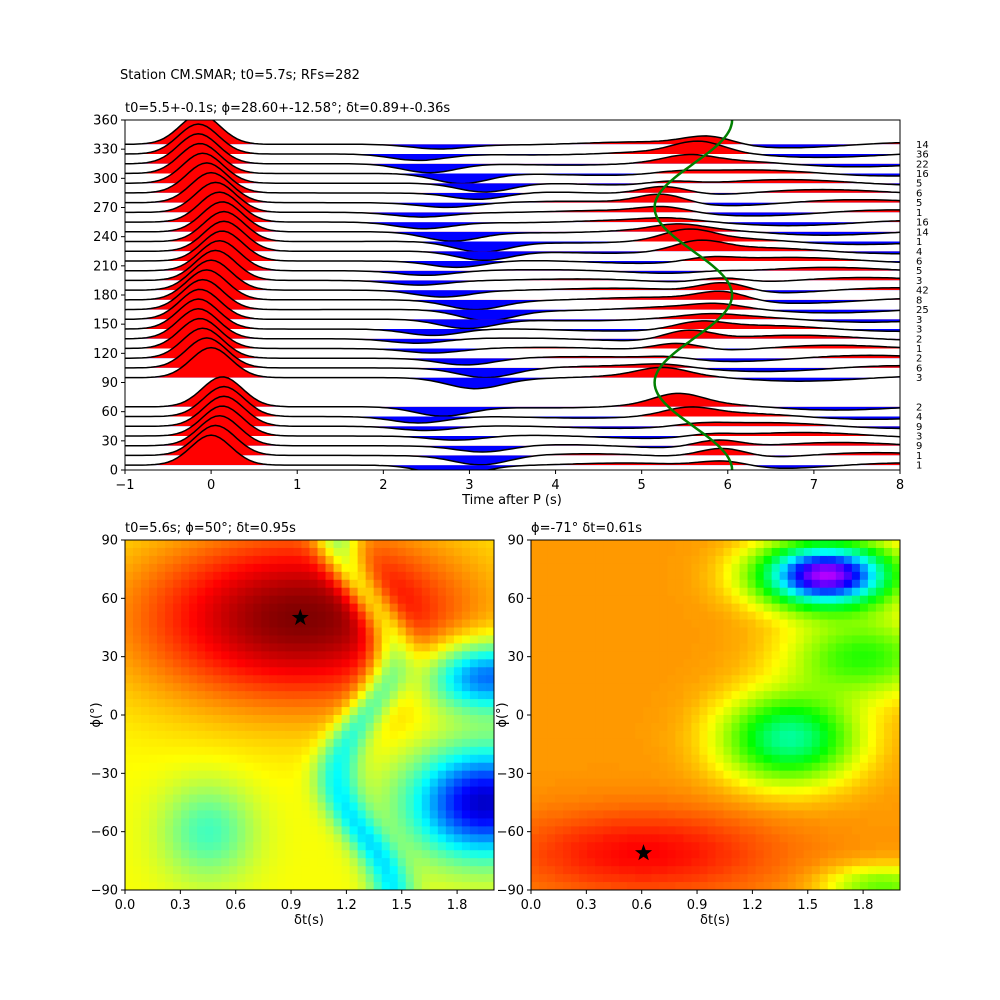 The width and height of the screenshot is (1000, 1000). Describe the element at coordinates (510, 832) in the screenshot. I see `y-tick-label: −60` at that location.